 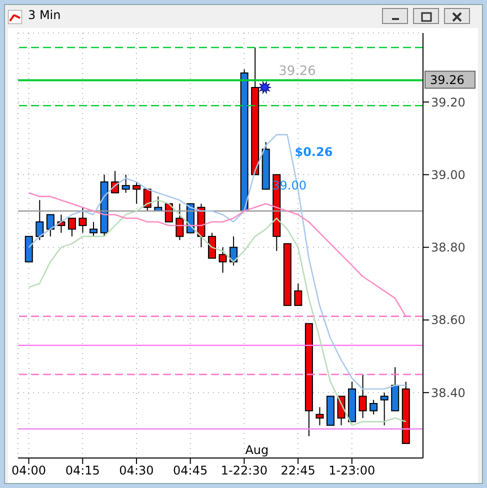 I want to click on chart-title: 3 Min, so click(x=44, y=15).